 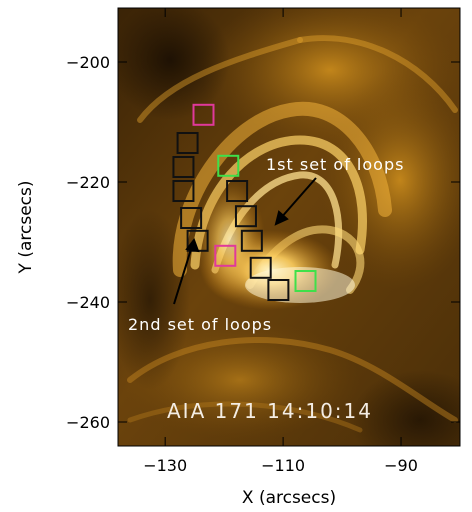 I want to click on x-tick-labels: −130 −110 −90, so click(x=280, y=465).